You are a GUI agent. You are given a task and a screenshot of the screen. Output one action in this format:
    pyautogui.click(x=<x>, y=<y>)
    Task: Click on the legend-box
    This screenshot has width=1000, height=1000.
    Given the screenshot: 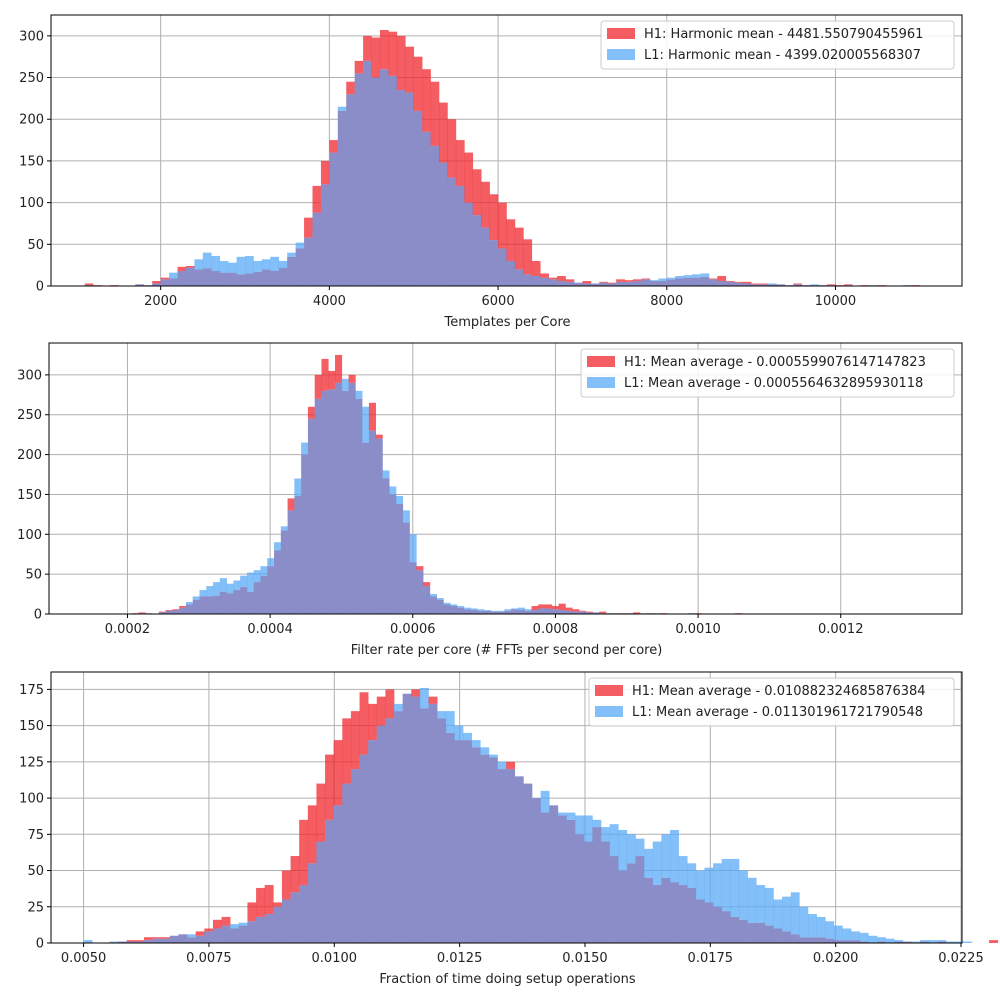 What is the action you would take?
    pyautogui.click(x=767, y=373)
    